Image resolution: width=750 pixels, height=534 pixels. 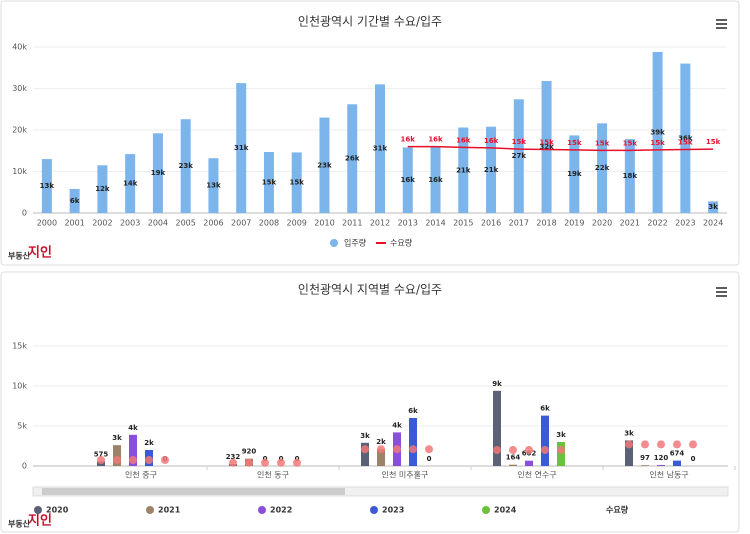 What do you see at coordinates (19, 346) in the screenshot?
I see `y-tick-label: 15k` at bounding box center [19, 346].